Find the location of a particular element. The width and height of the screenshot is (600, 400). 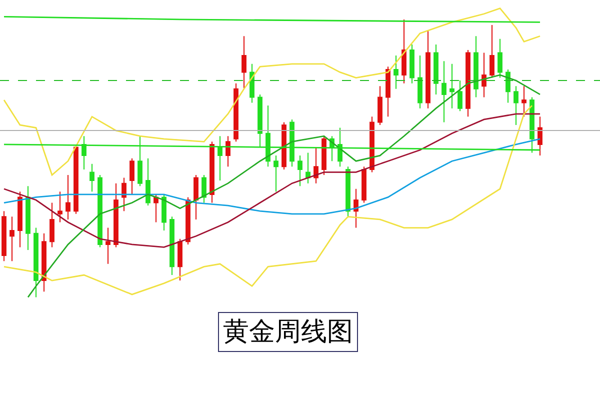

text: 黄金周线图 is located at coordinates (288, 332).